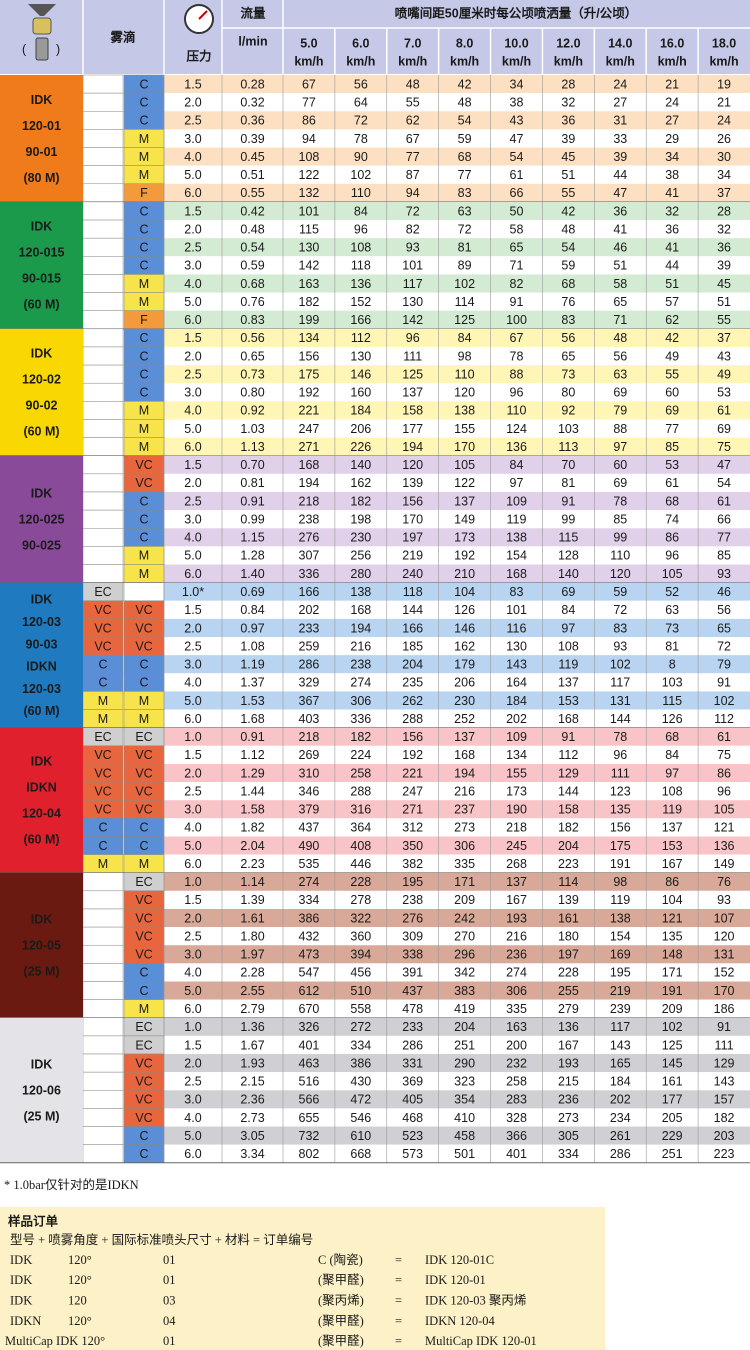 This screenshot has width=750, height=1350. What do you see at coordinates (252, 918) in the screenshot?
I see `cell: 1.61` at bounding box center [252, 918].